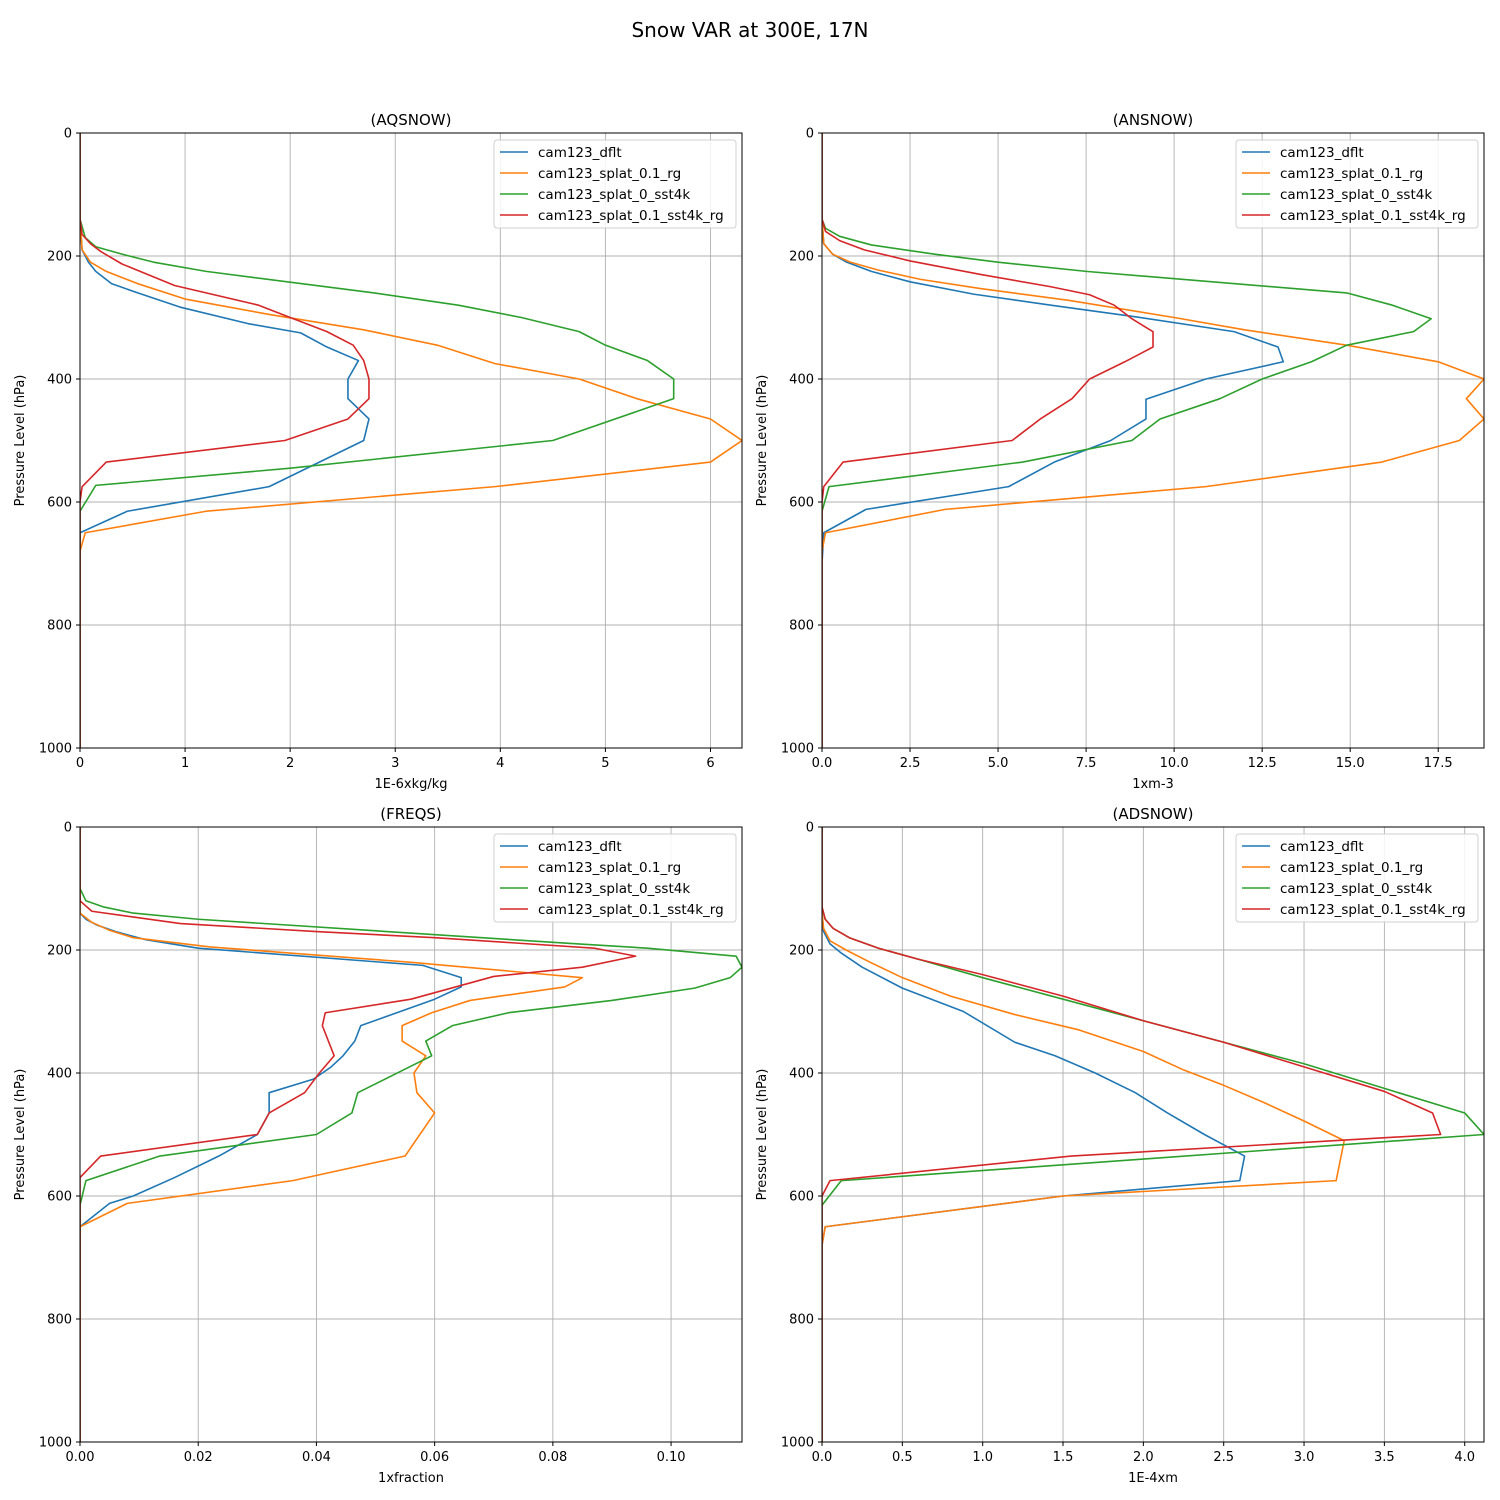 The height and width of the screenshot is (1500, 1500). I want to click on x-tick-label: 0.02, so click(198, 1457).